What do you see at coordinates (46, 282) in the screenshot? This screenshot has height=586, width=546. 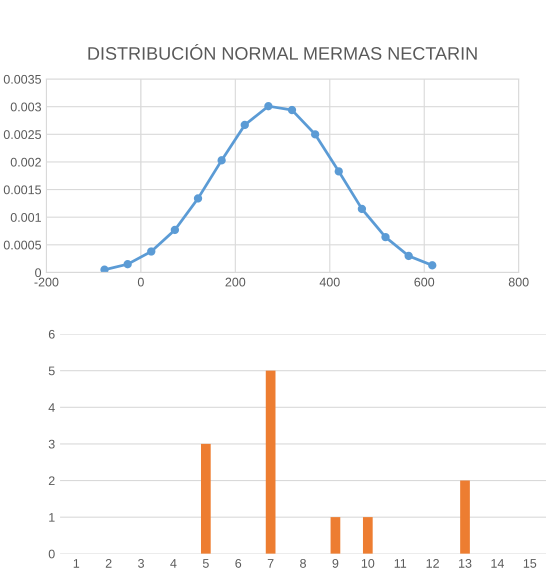 I see `x-tick-label: -200` at bounding box center [46, 282].